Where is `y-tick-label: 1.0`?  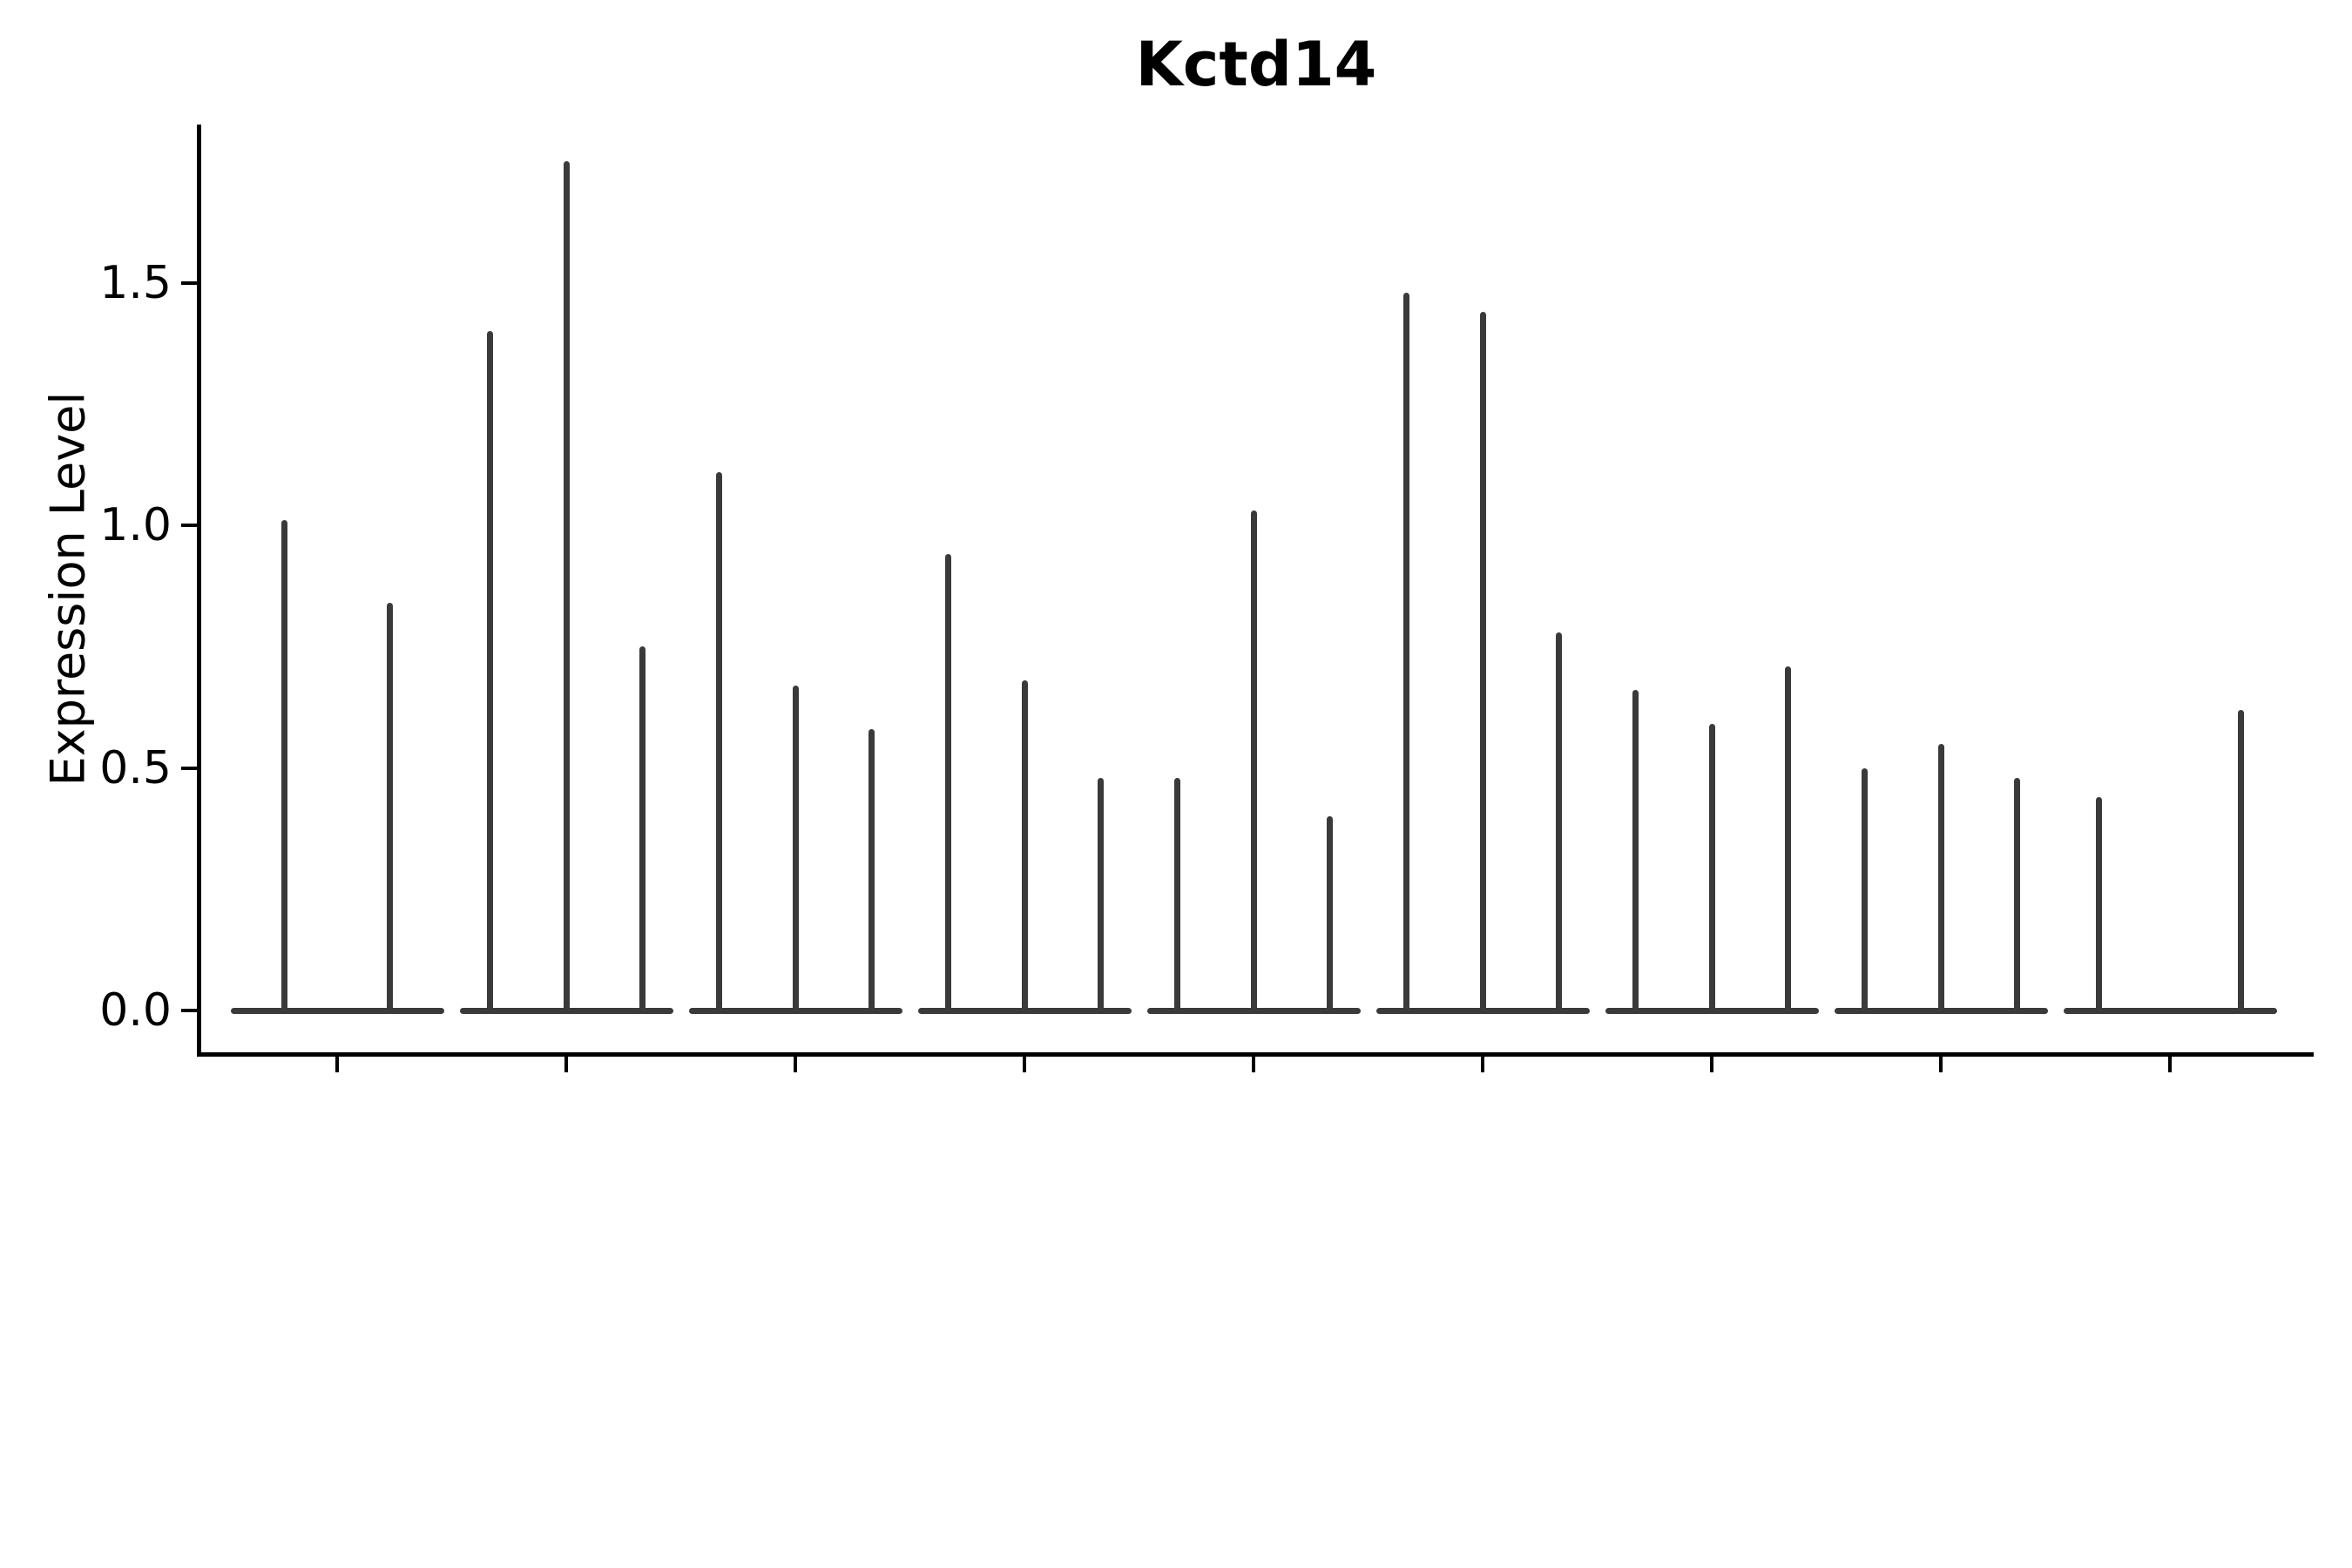 y-tick-label: 1.0 is located at coordinates (135, 525).